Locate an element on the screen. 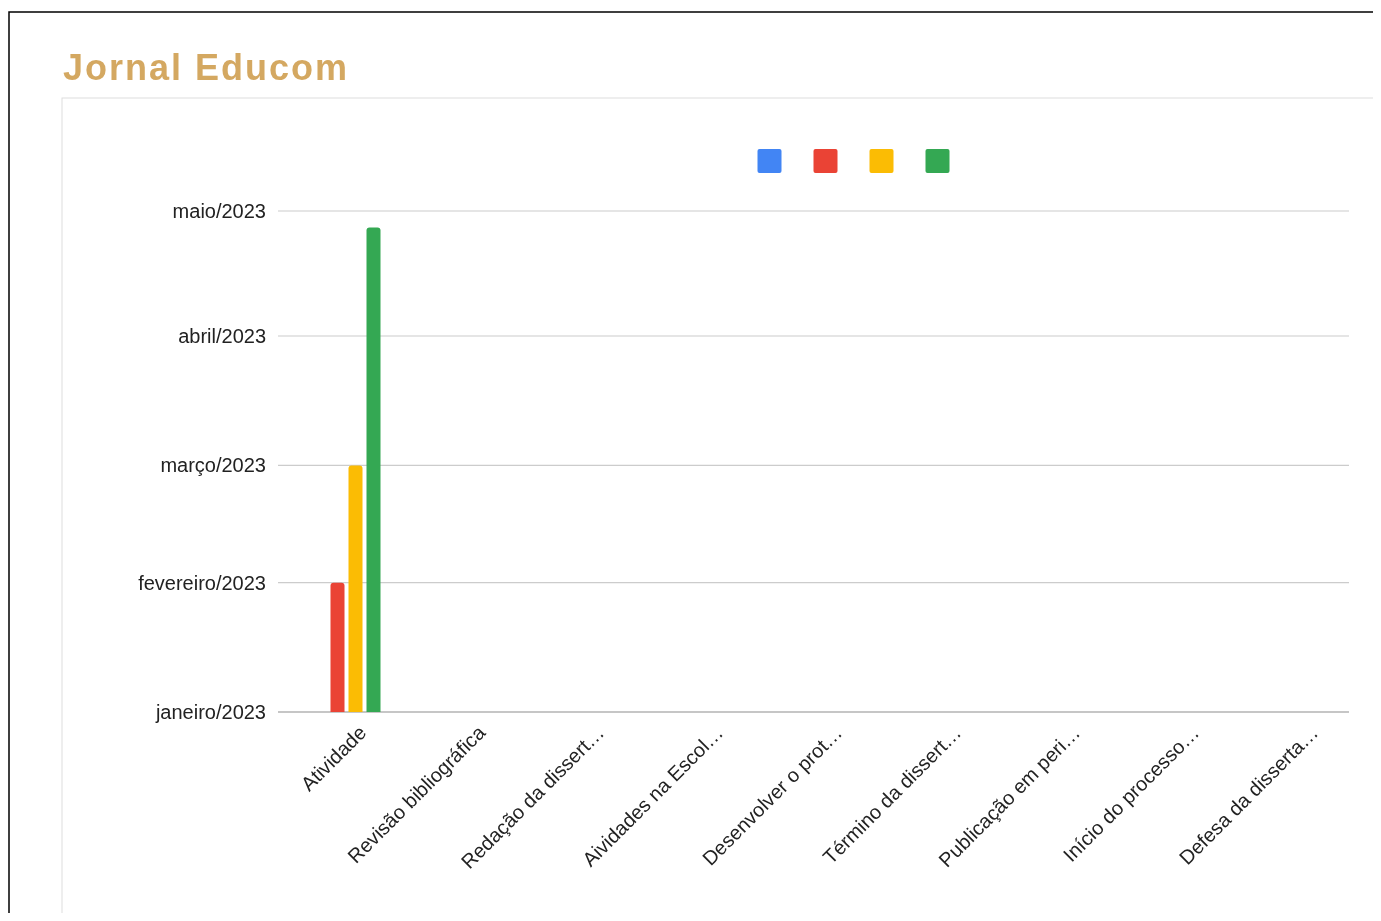  ref-line-label: maio/2023 is located at coordinates (219, 211).